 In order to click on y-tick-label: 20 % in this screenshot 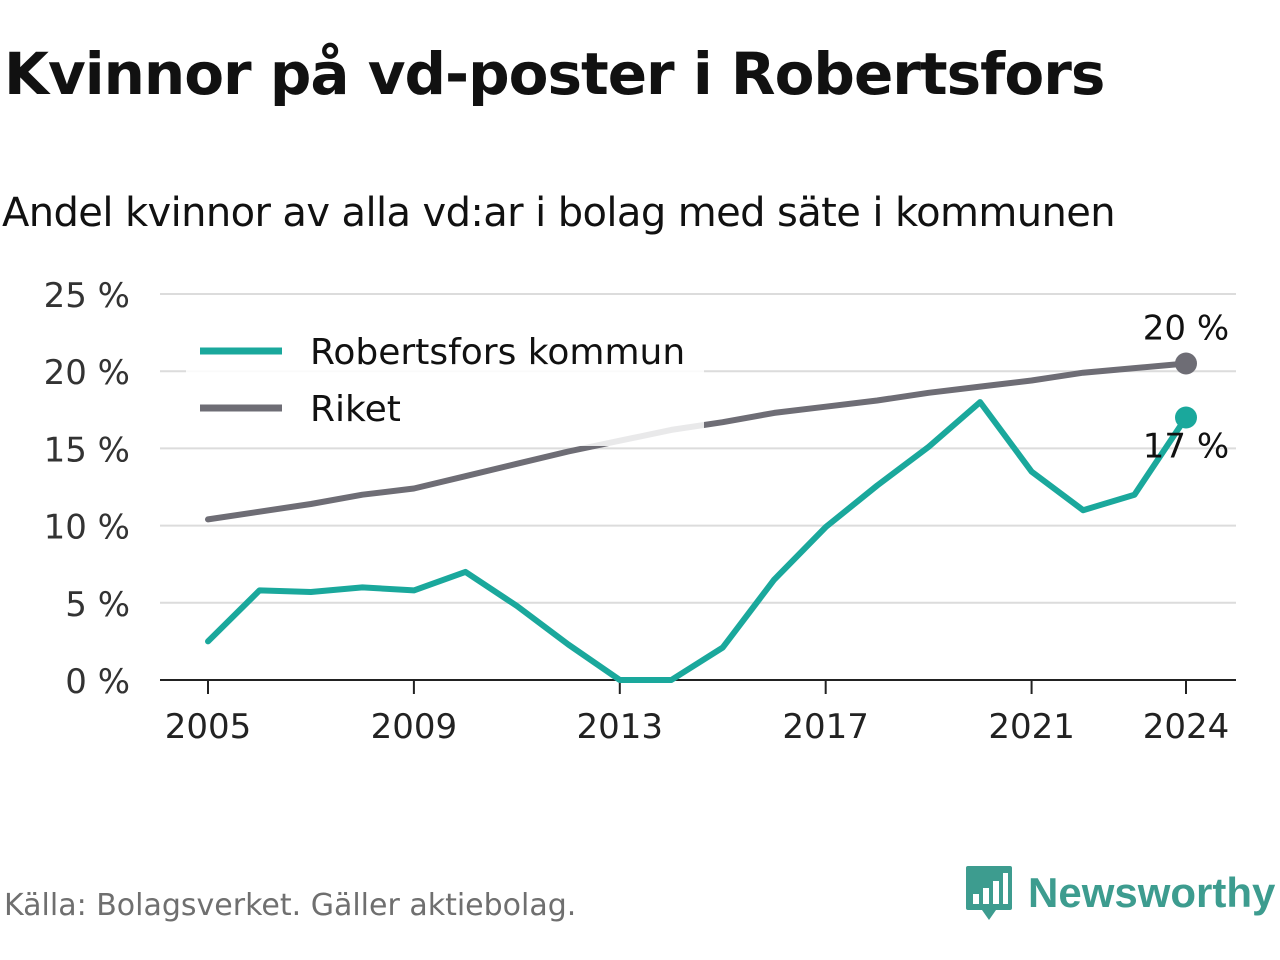, I will do `click(87, 373)`.